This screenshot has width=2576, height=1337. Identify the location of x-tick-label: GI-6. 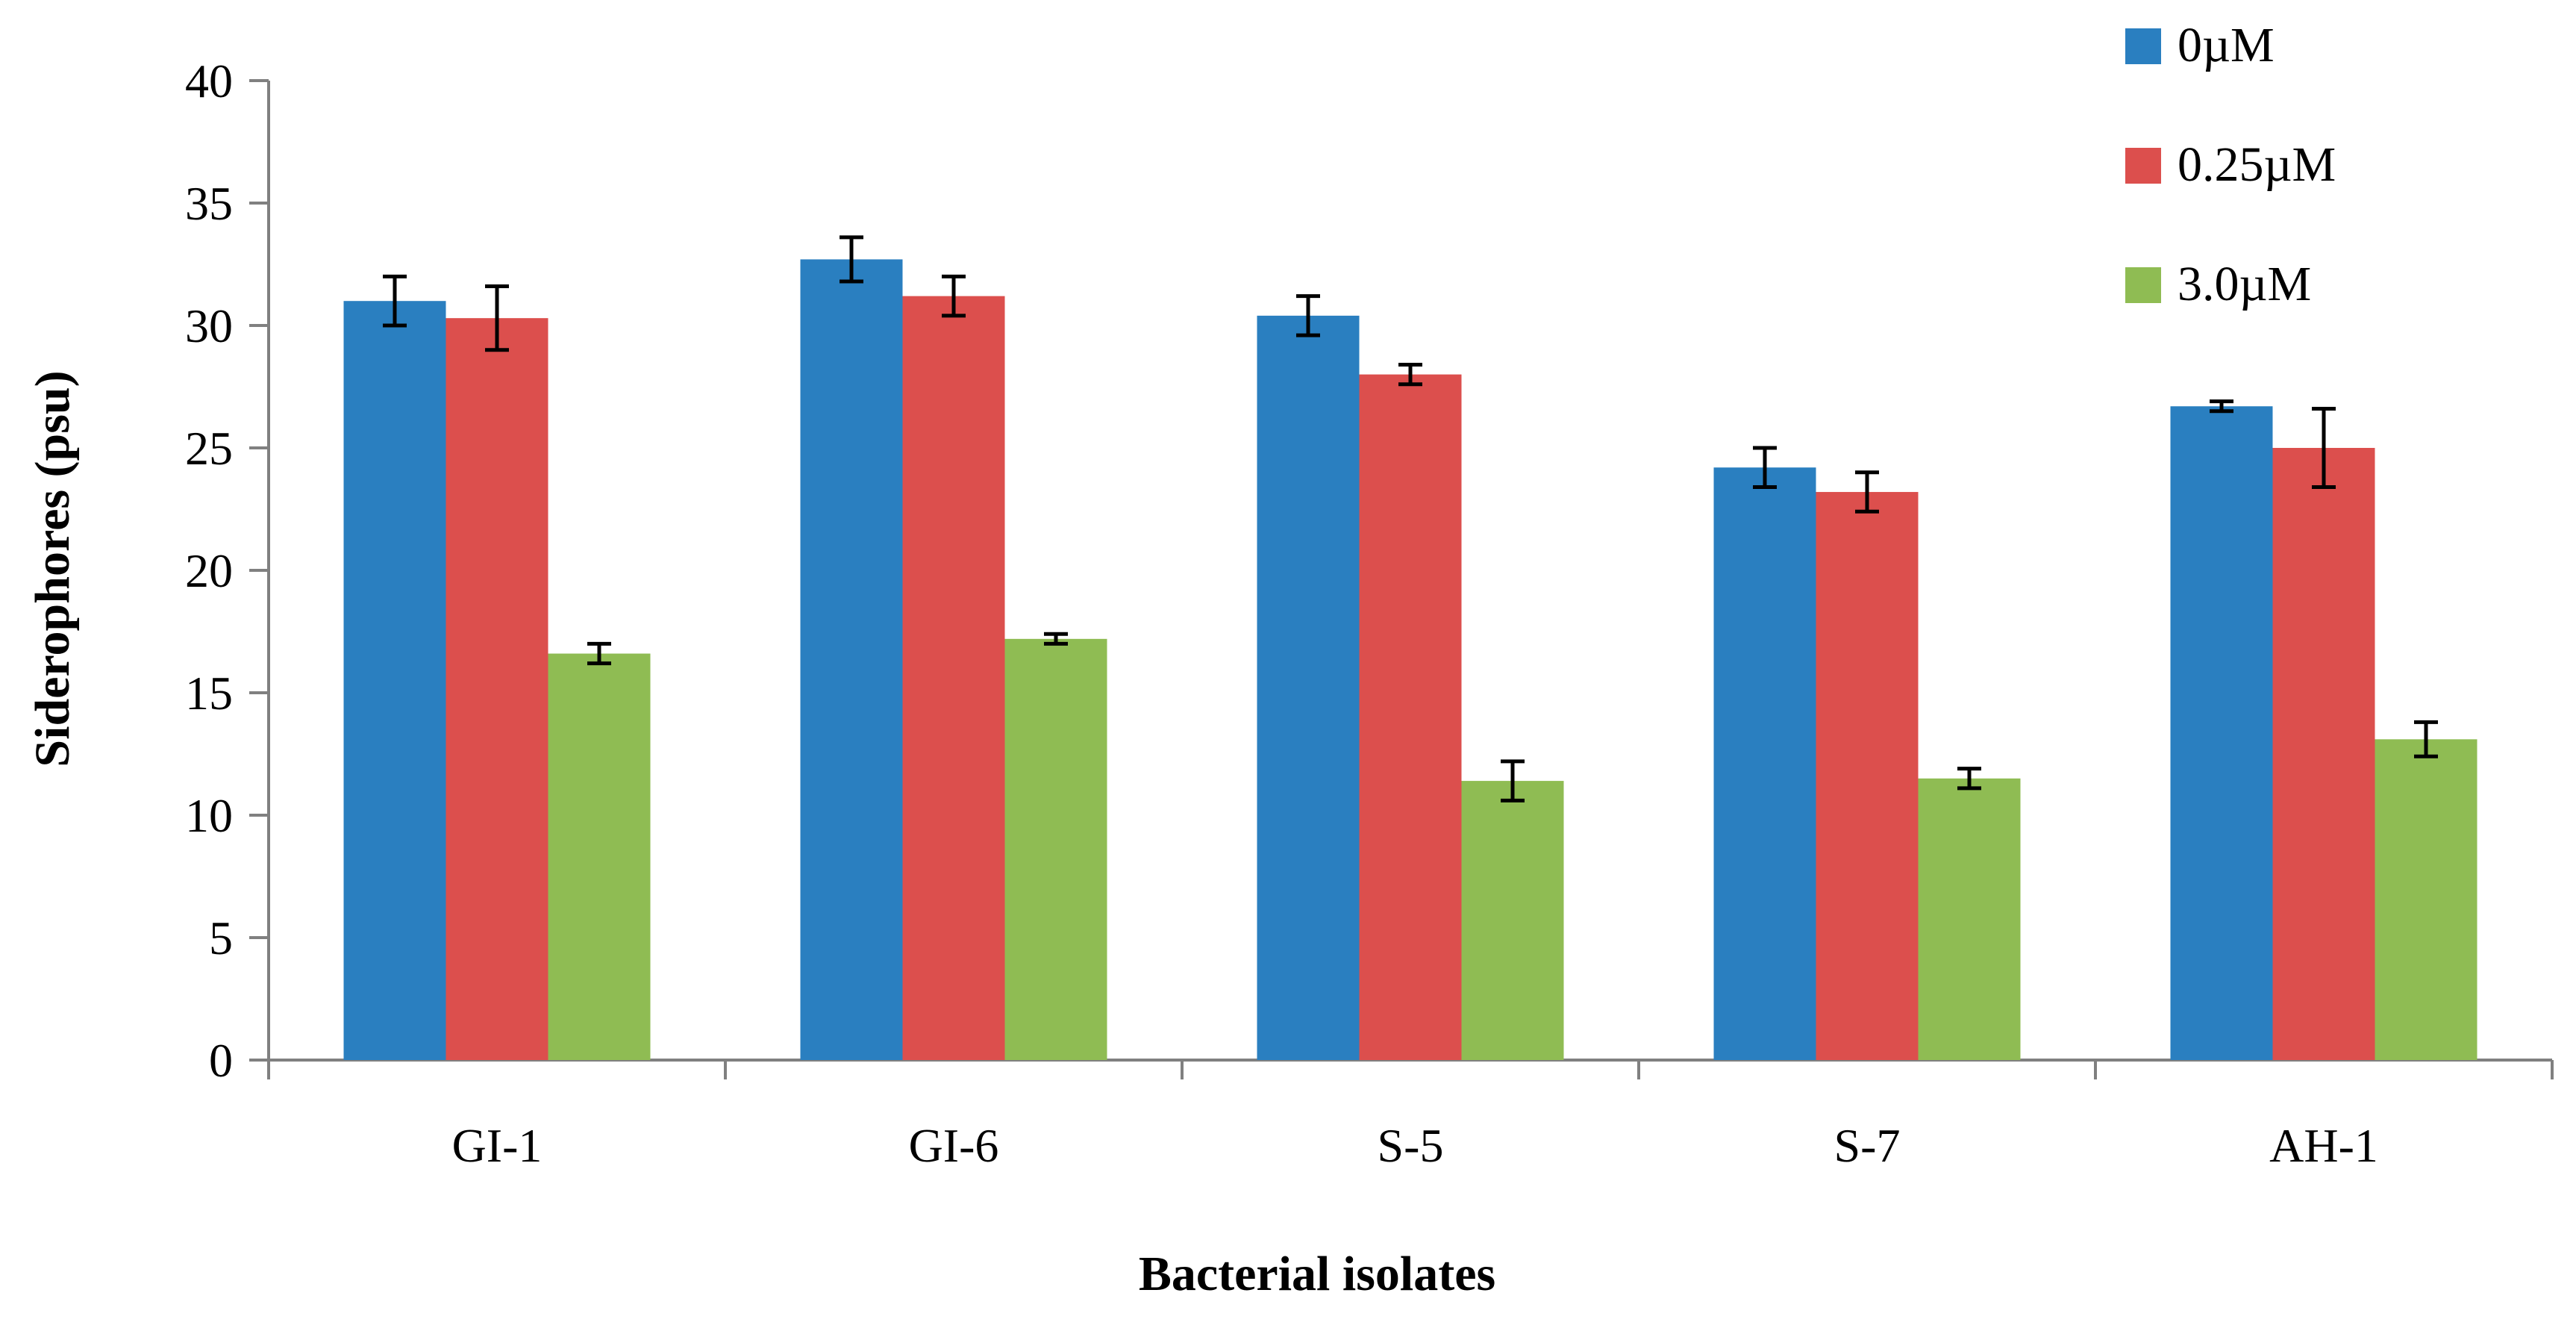
(954, 1145).